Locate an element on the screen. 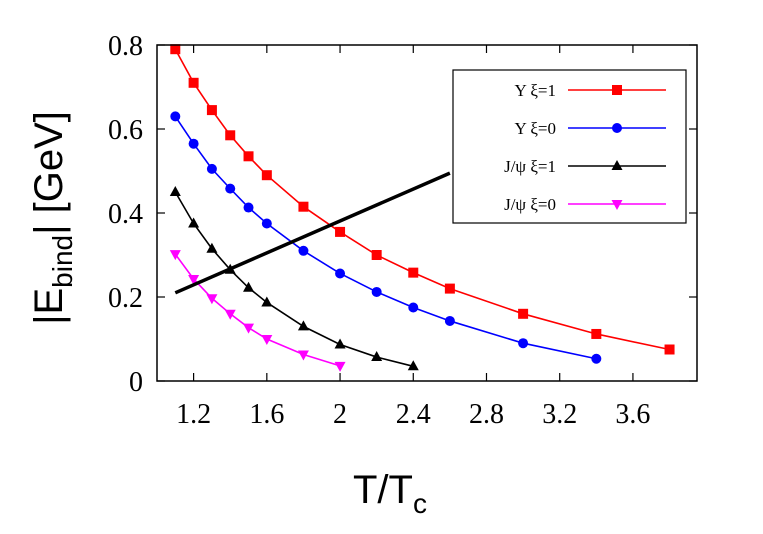  y-tick-label: 0.6 is located at coordinates (125, 130).